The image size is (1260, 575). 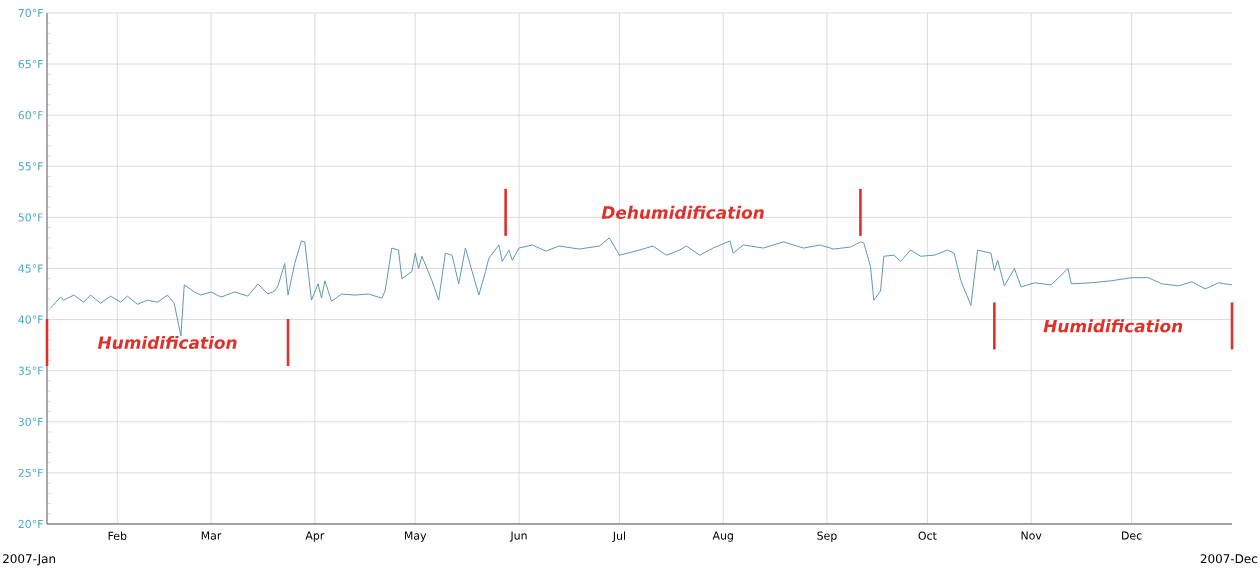 I want to click on text: 2007-Jan, so click(x=29, y=560).